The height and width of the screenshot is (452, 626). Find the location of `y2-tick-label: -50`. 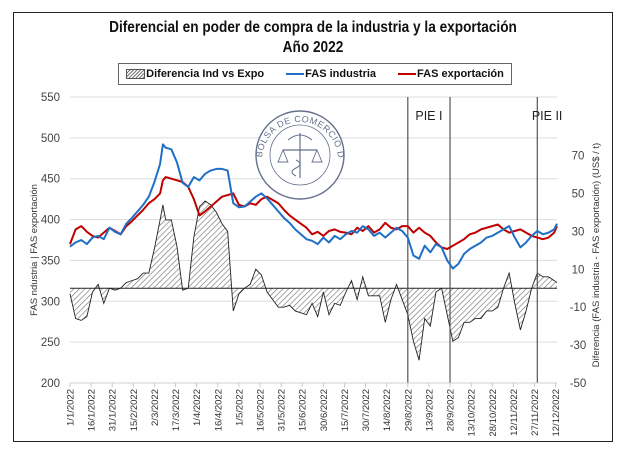

y2-tick-label: -50 is located at coordinates (578, 384).